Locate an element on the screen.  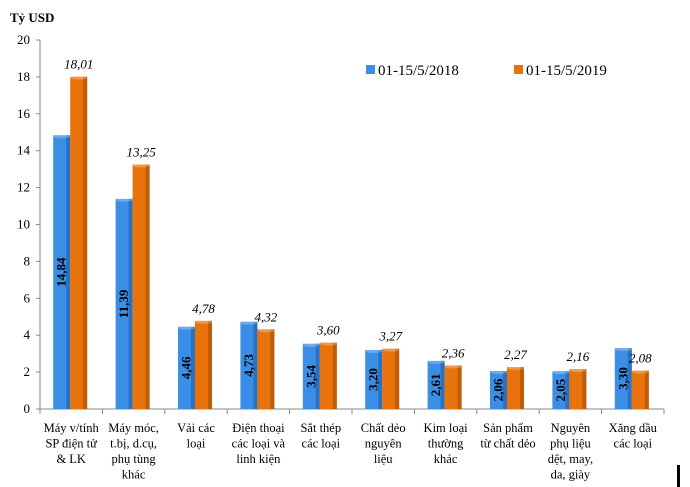
x-category-label: dệt, may, is located at coordinates (570, 459).